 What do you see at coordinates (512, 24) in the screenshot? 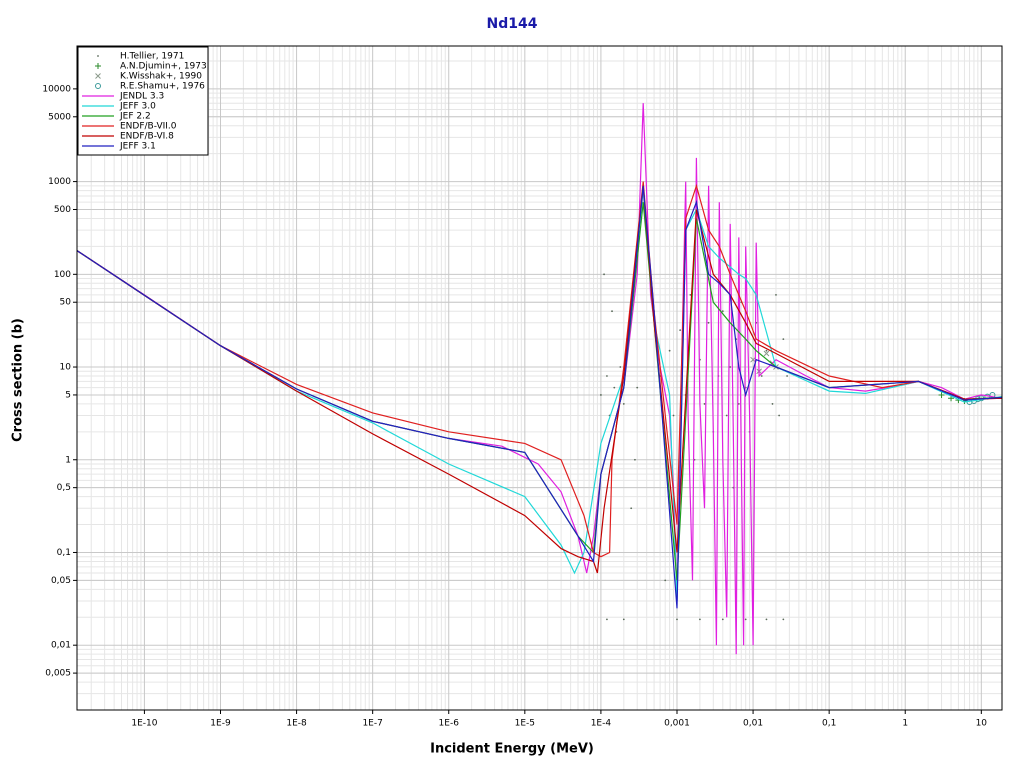
I see `chart-title: Nd144` at bounding box center [512, 24].